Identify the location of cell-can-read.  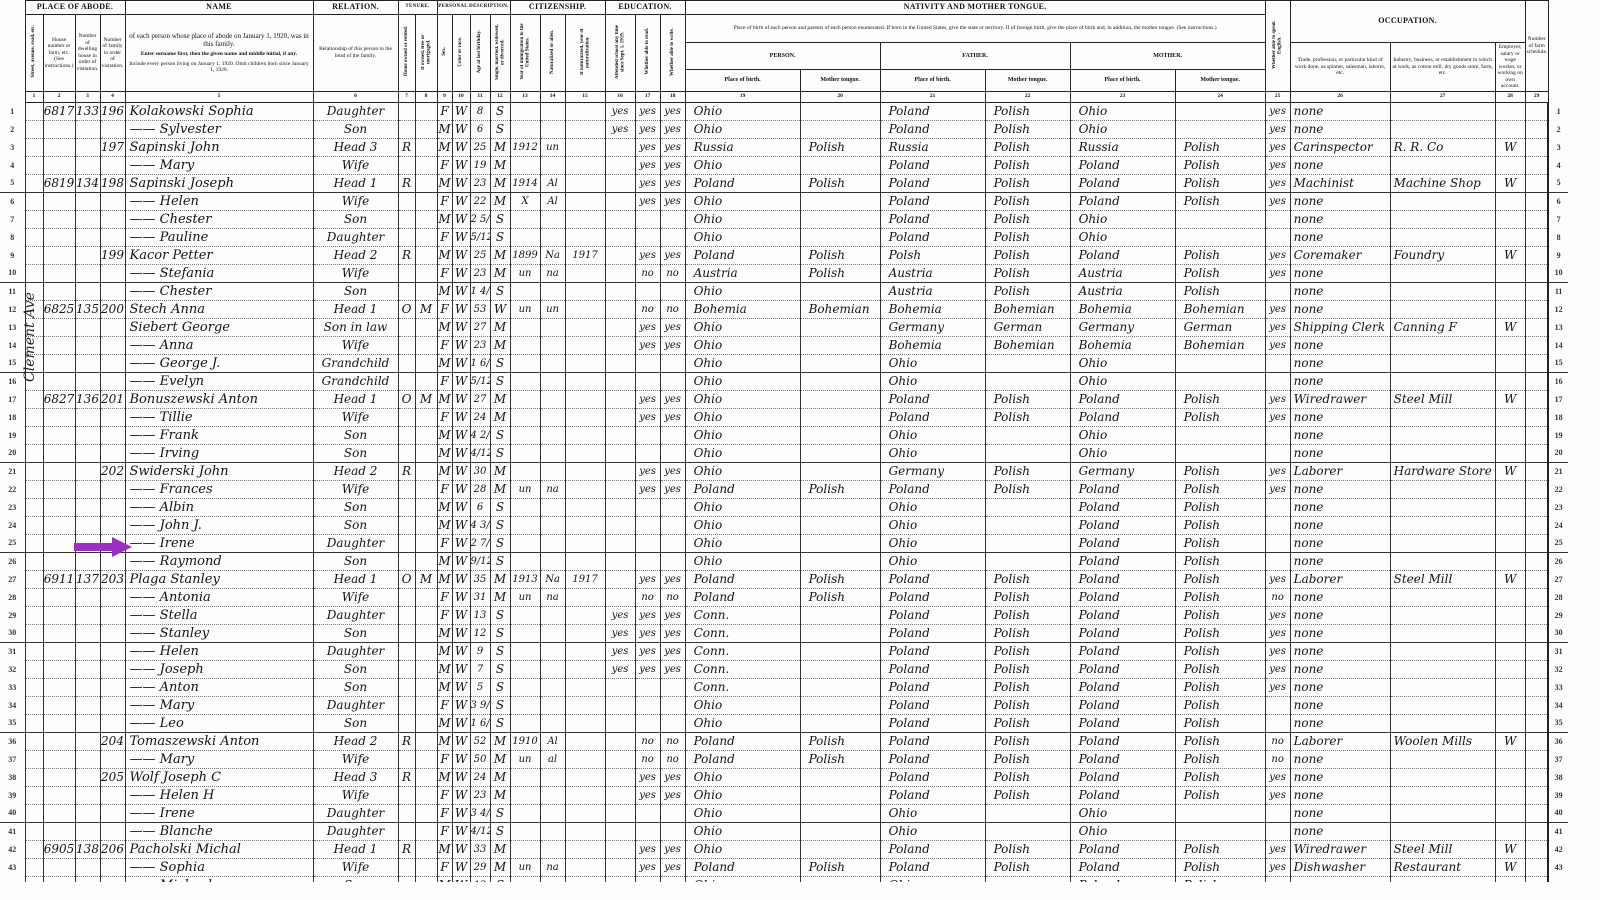
(647, 507).